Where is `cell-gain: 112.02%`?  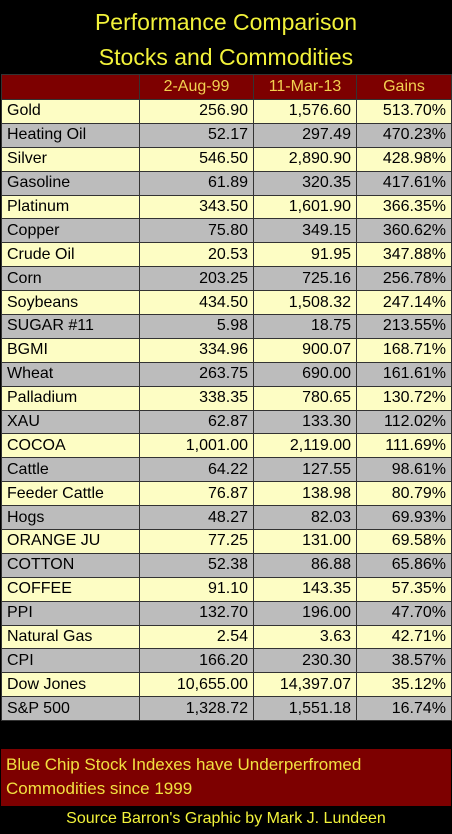 cell-gain: 112.02% is located at coordinates (404, 422).